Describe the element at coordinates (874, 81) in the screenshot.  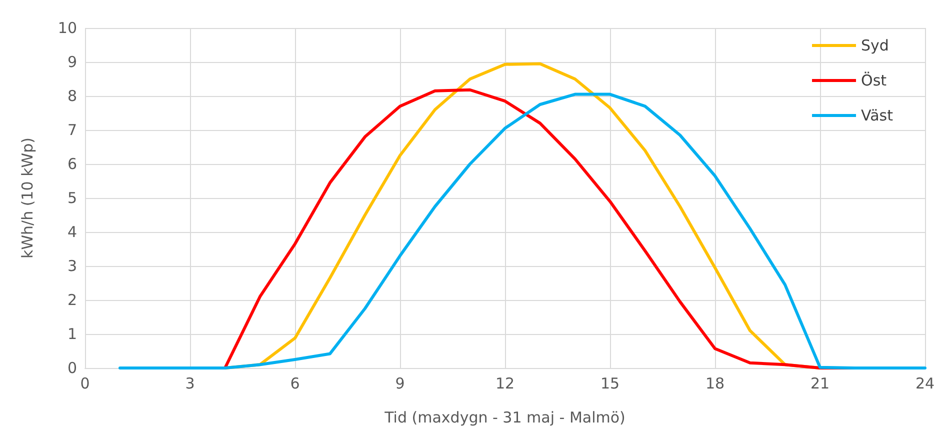
I see `legend-label: Öst` at that location.